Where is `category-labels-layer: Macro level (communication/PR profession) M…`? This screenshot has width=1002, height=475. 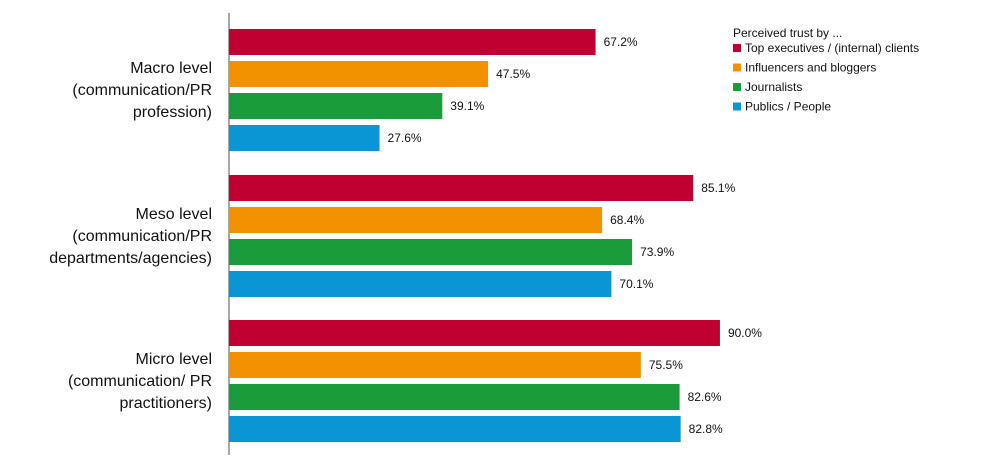
category-labels-layer: Macro level (communication/PR profession) M… is located at coordinates (130, 236).